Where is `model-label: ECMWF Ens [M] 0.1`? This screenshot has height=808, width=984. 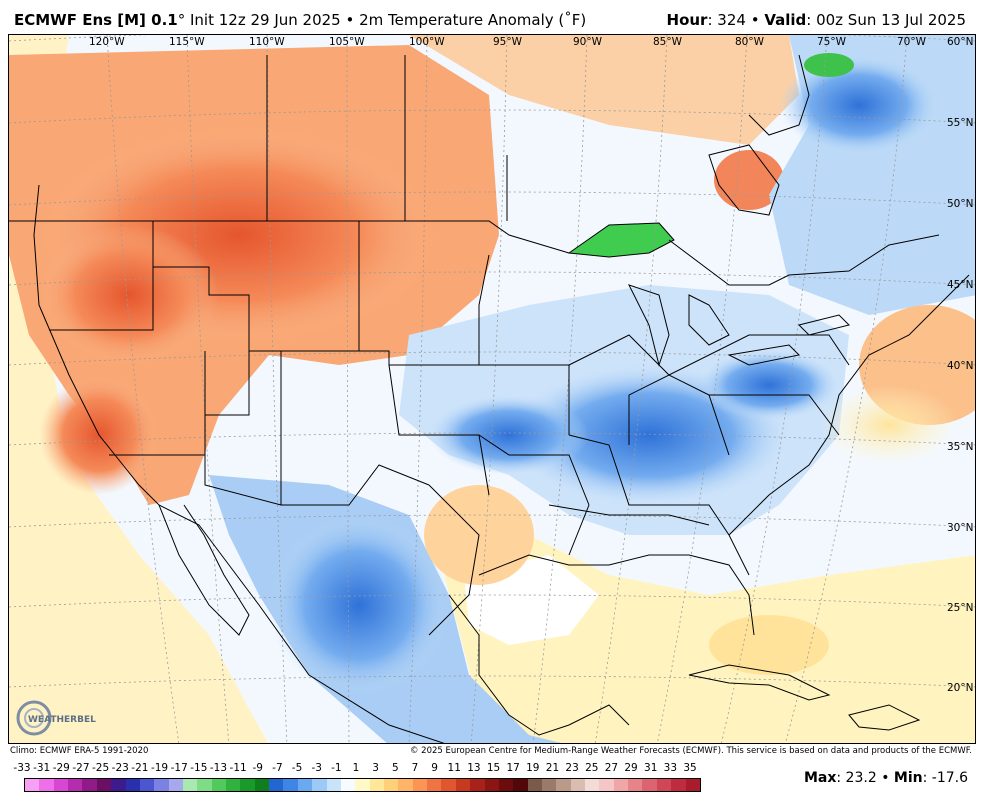 model-label: ECMWF Ens [M] 0.1 is located at coordinates (96, 20).